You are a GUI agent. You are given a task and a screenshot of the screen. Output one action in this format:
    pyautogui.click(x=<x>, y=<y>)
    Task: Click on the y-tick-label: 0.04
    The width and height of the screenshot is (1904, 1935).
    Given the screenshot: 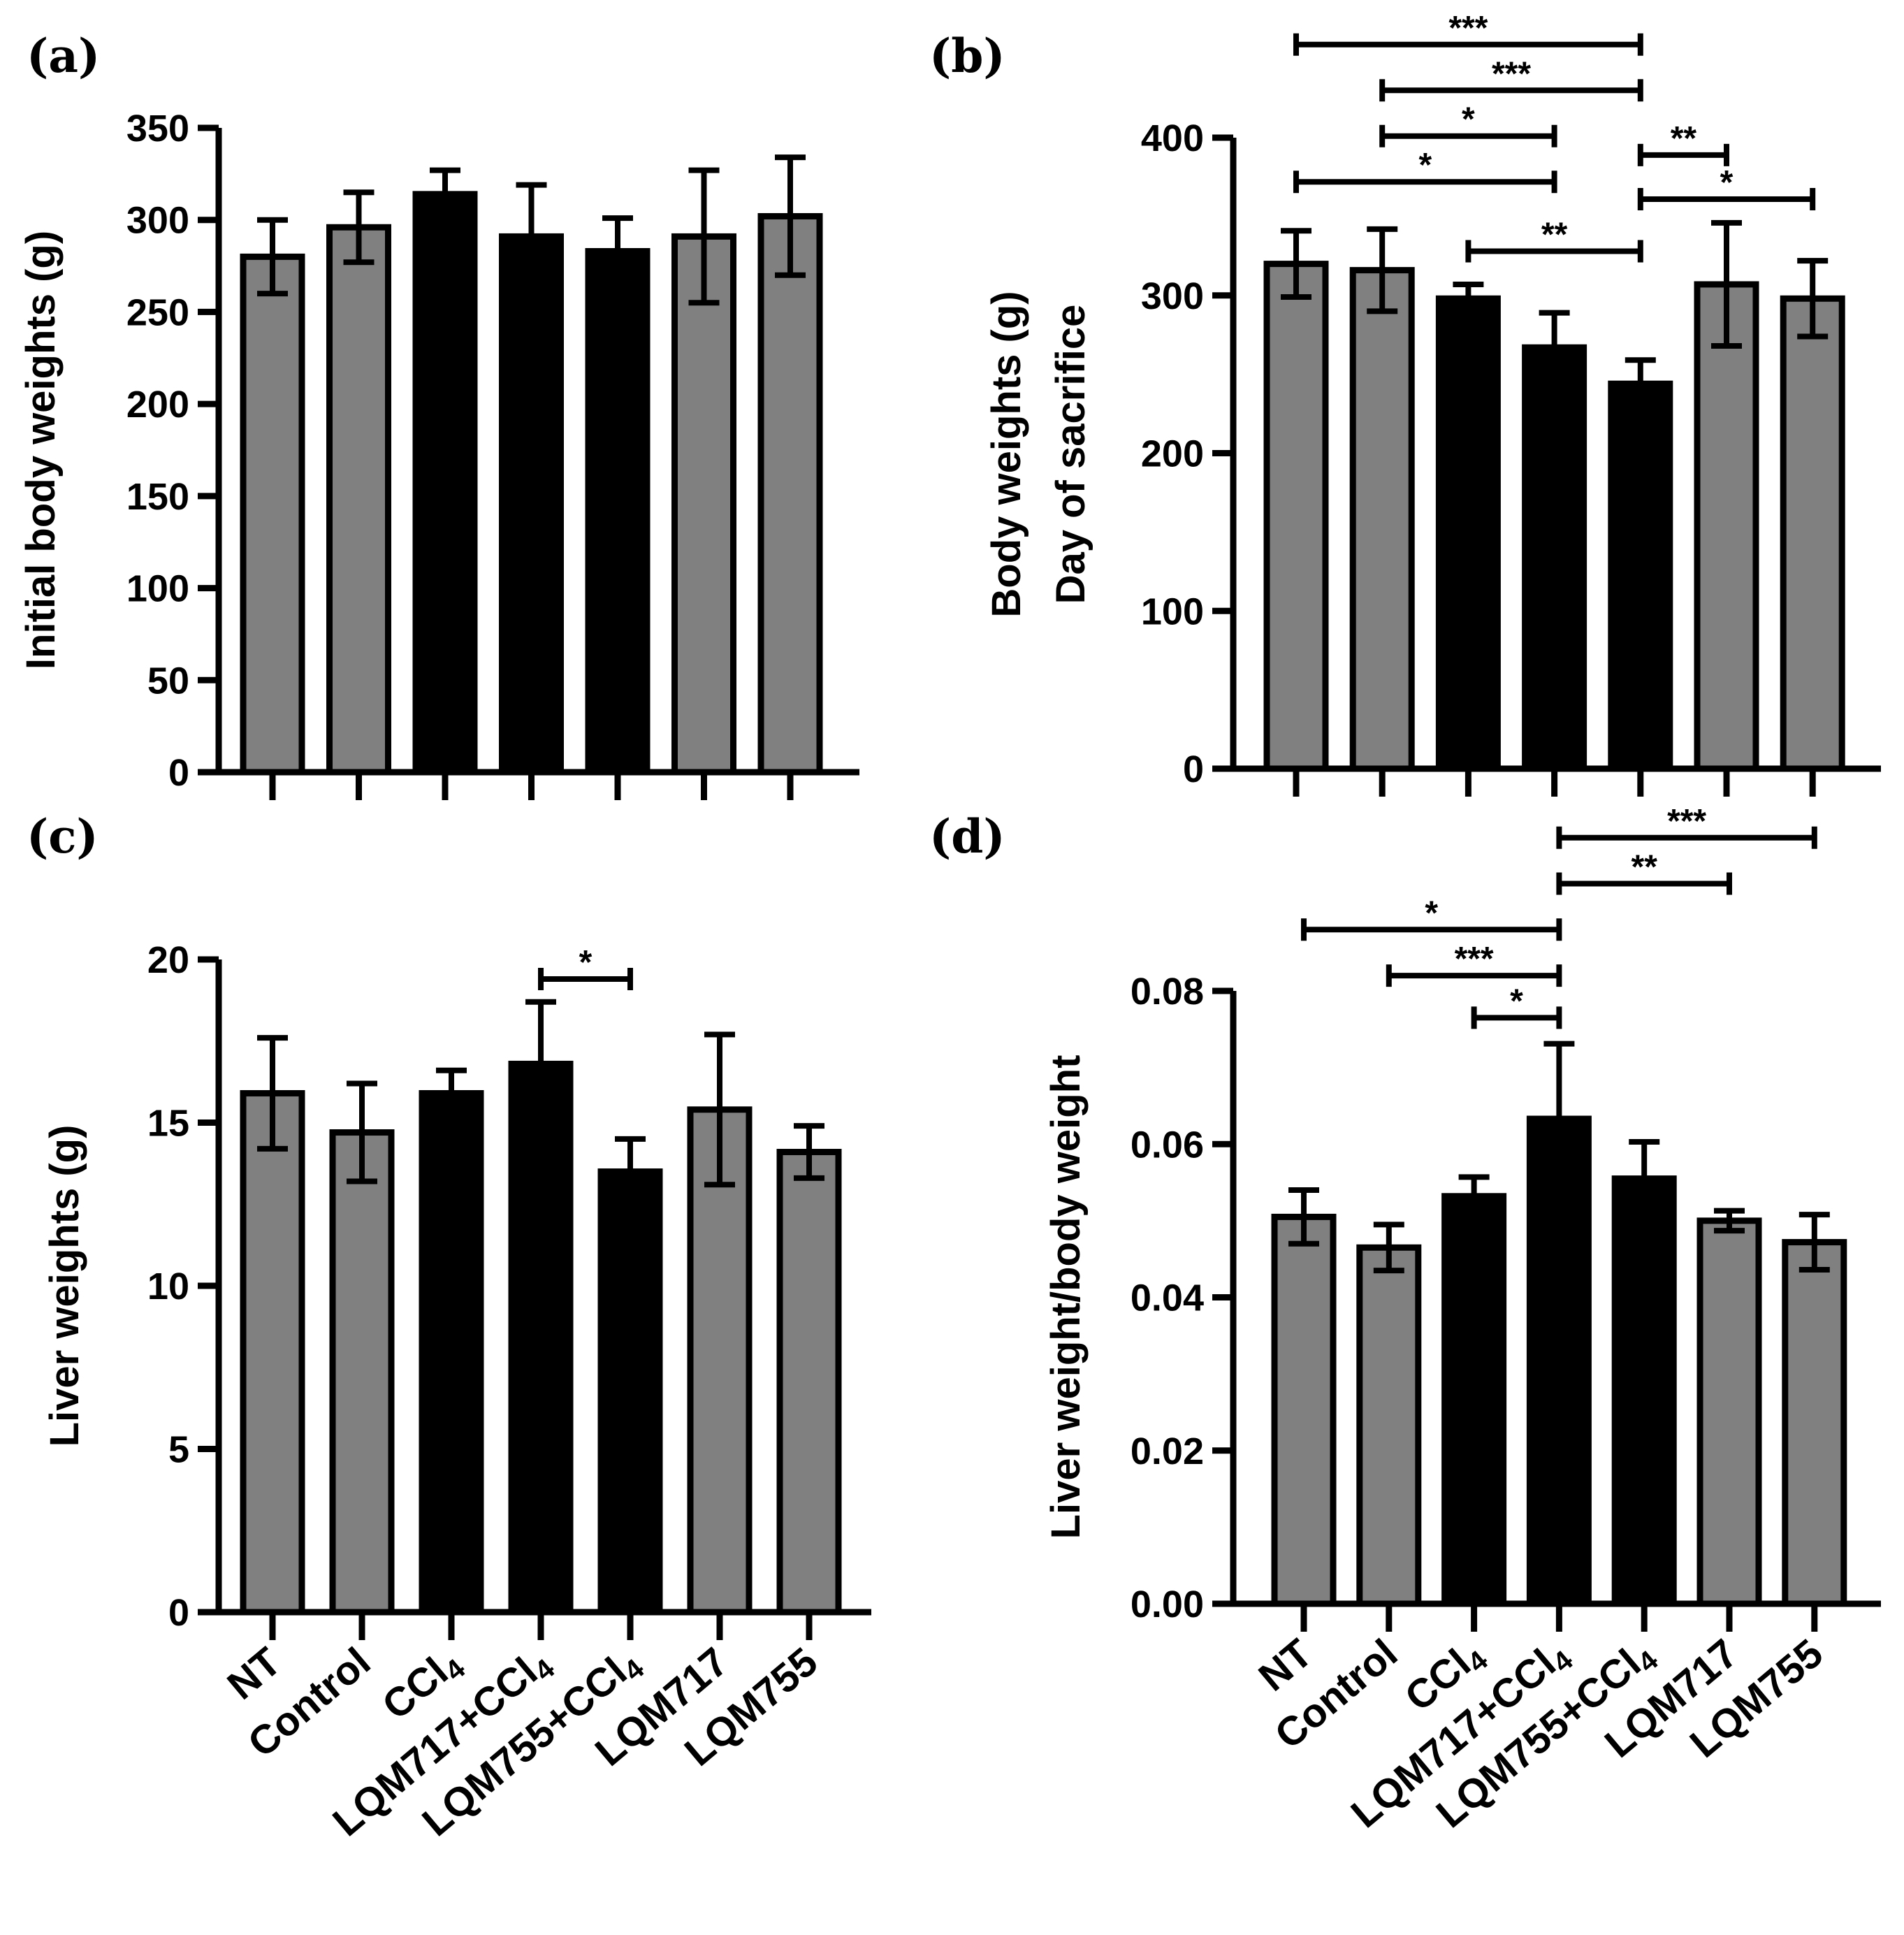 What is the action you would take?
    pyautogui.click(x=1167, y=1298)
    